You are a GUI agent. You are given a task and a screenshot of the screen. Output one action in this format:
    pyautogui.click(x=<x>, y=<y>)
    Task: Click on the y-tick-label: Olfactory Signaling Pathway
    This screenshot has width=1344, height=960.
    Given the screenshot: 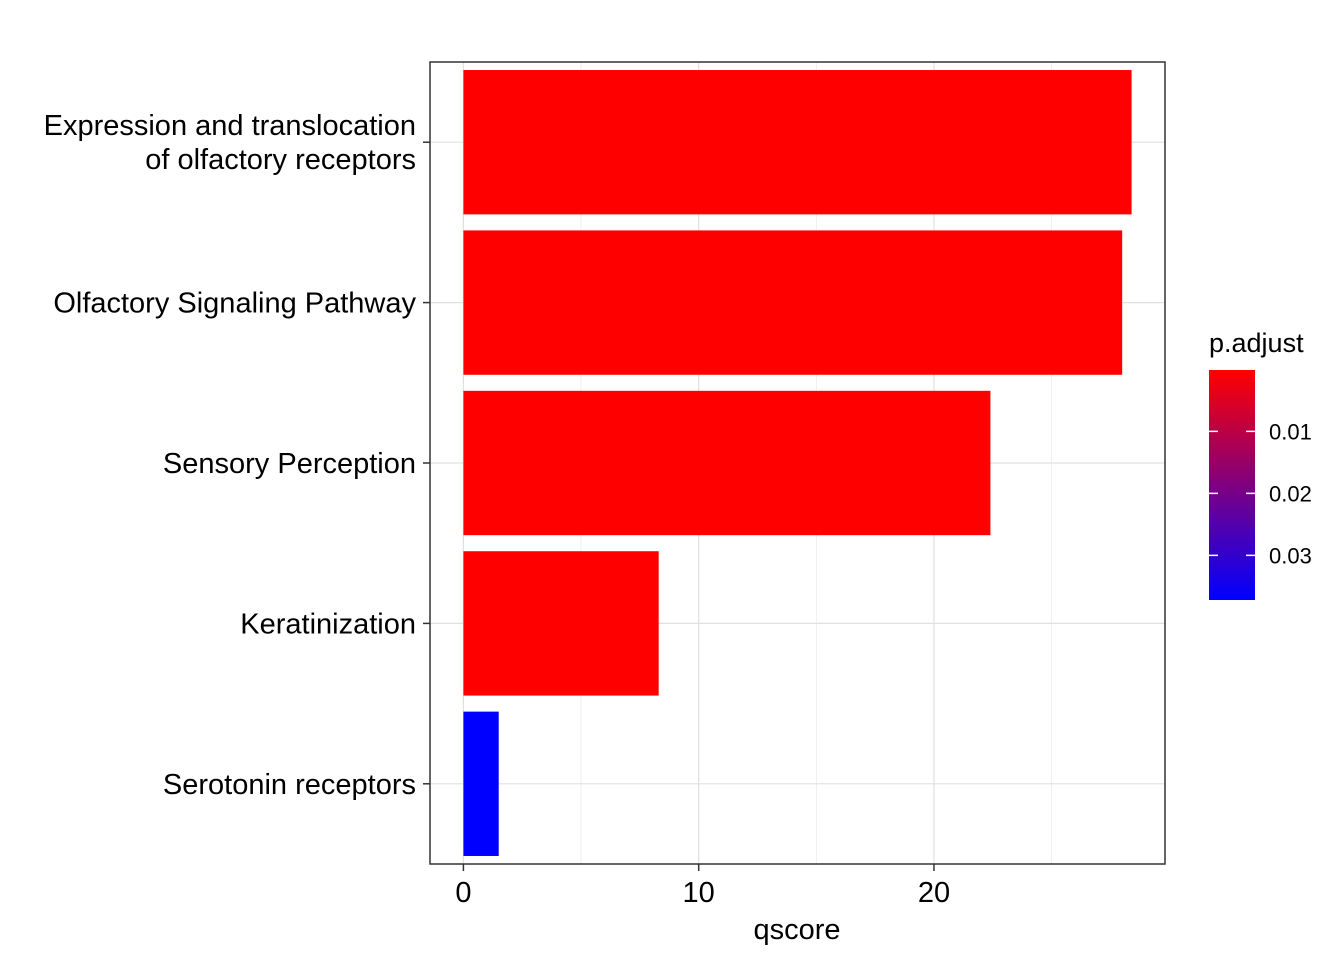 What is the action you would take?
    pyautogui.click(x=234, y=304)
    